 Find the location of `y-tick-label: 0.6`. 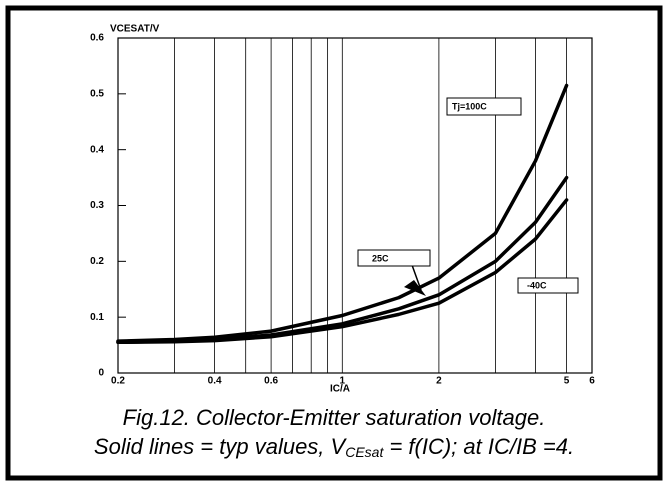

y-tick-label: 0.6 is located at coordinates (97, 38).